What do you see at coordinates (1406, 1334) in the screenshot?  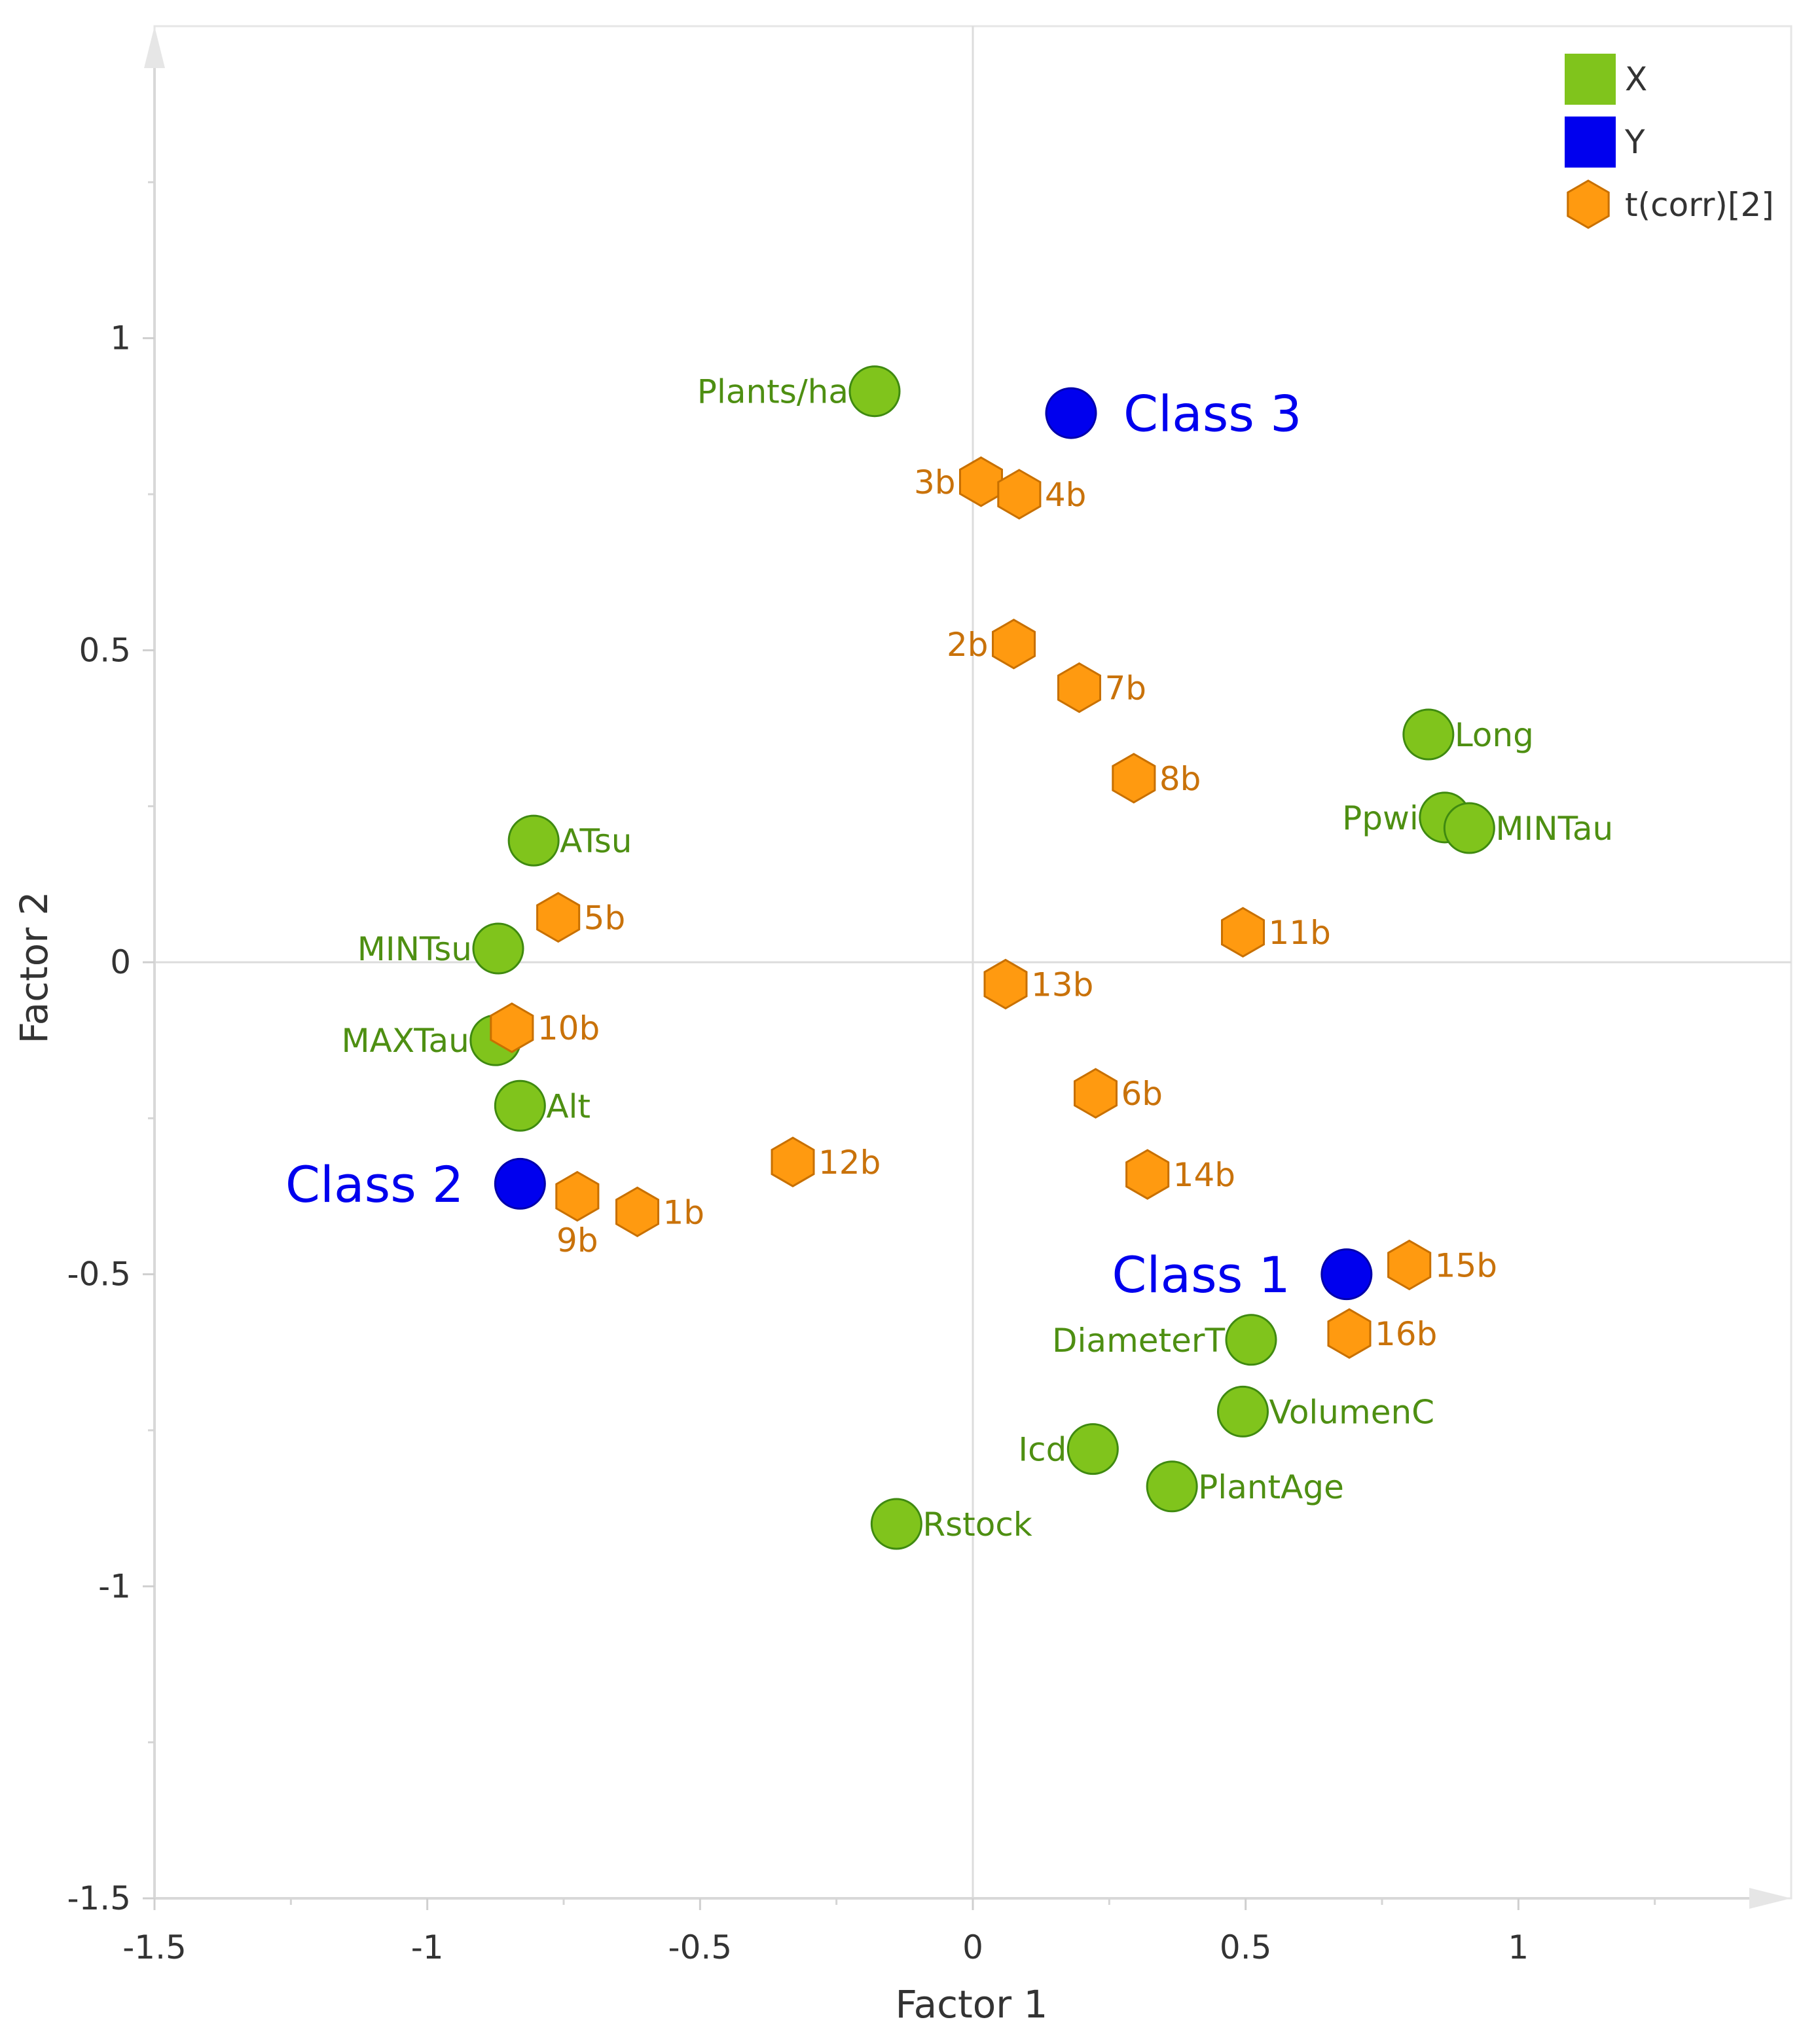 I see `point-label-16b: 16b` at bounding box center [1406, 1334].